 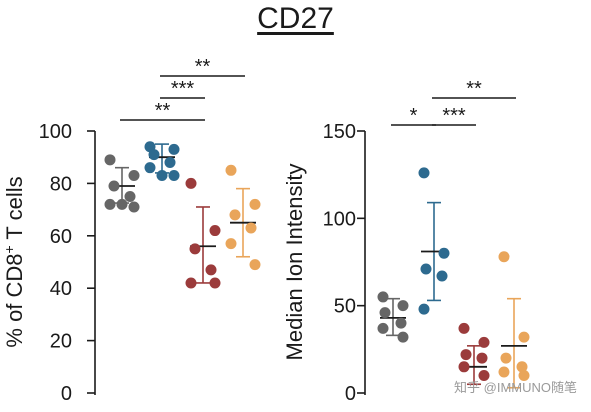 What do you see at coordinates (61, 342) in the screenshot?
I see `y-tick-label: 20` at bounding box center [61, 342].